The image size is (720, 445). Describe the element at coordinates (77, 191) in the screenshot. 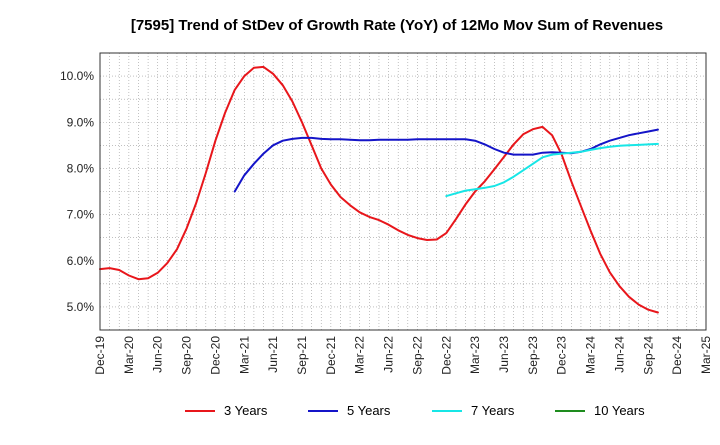

I see `y-axis-ticks: 5.0% 6.0% 7.0% 8.0% 9.0% 10.0%` at that location.